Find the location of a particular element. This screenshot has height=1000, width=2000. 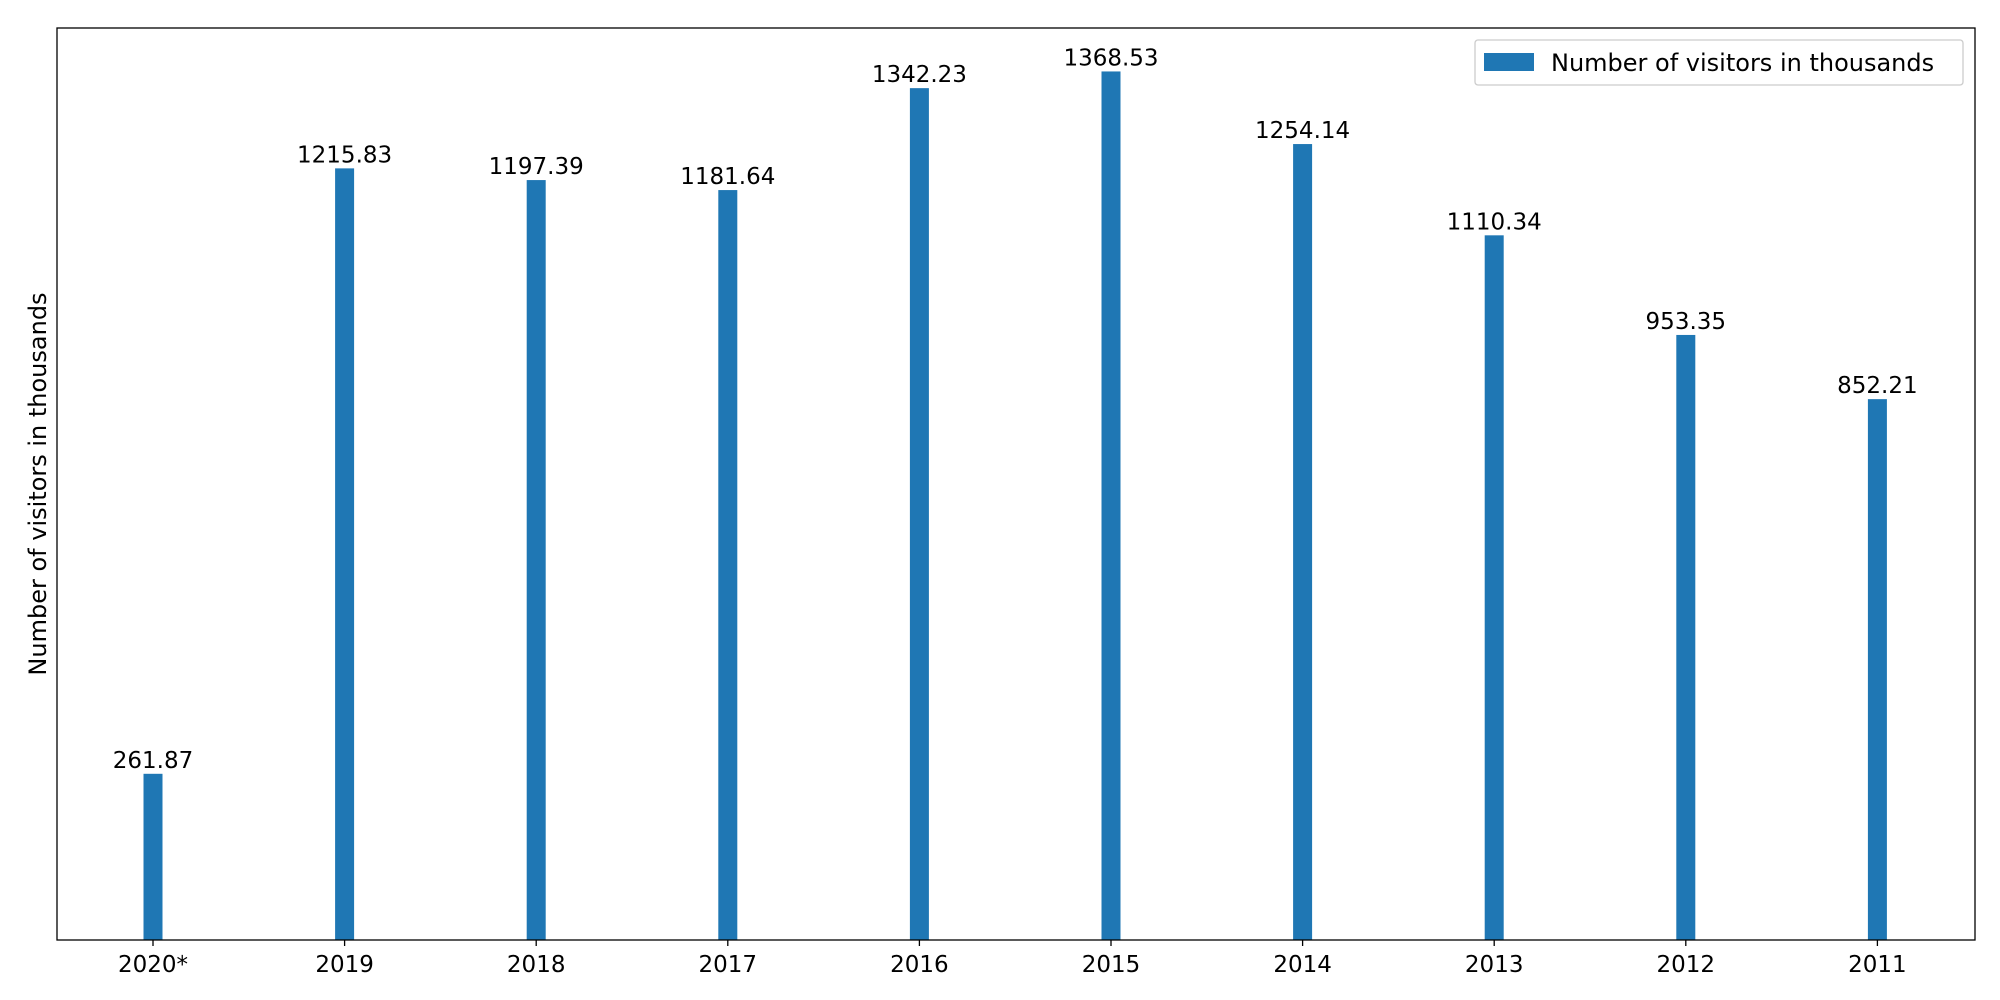

bar-2011 is located at coordinates (1877, 669).